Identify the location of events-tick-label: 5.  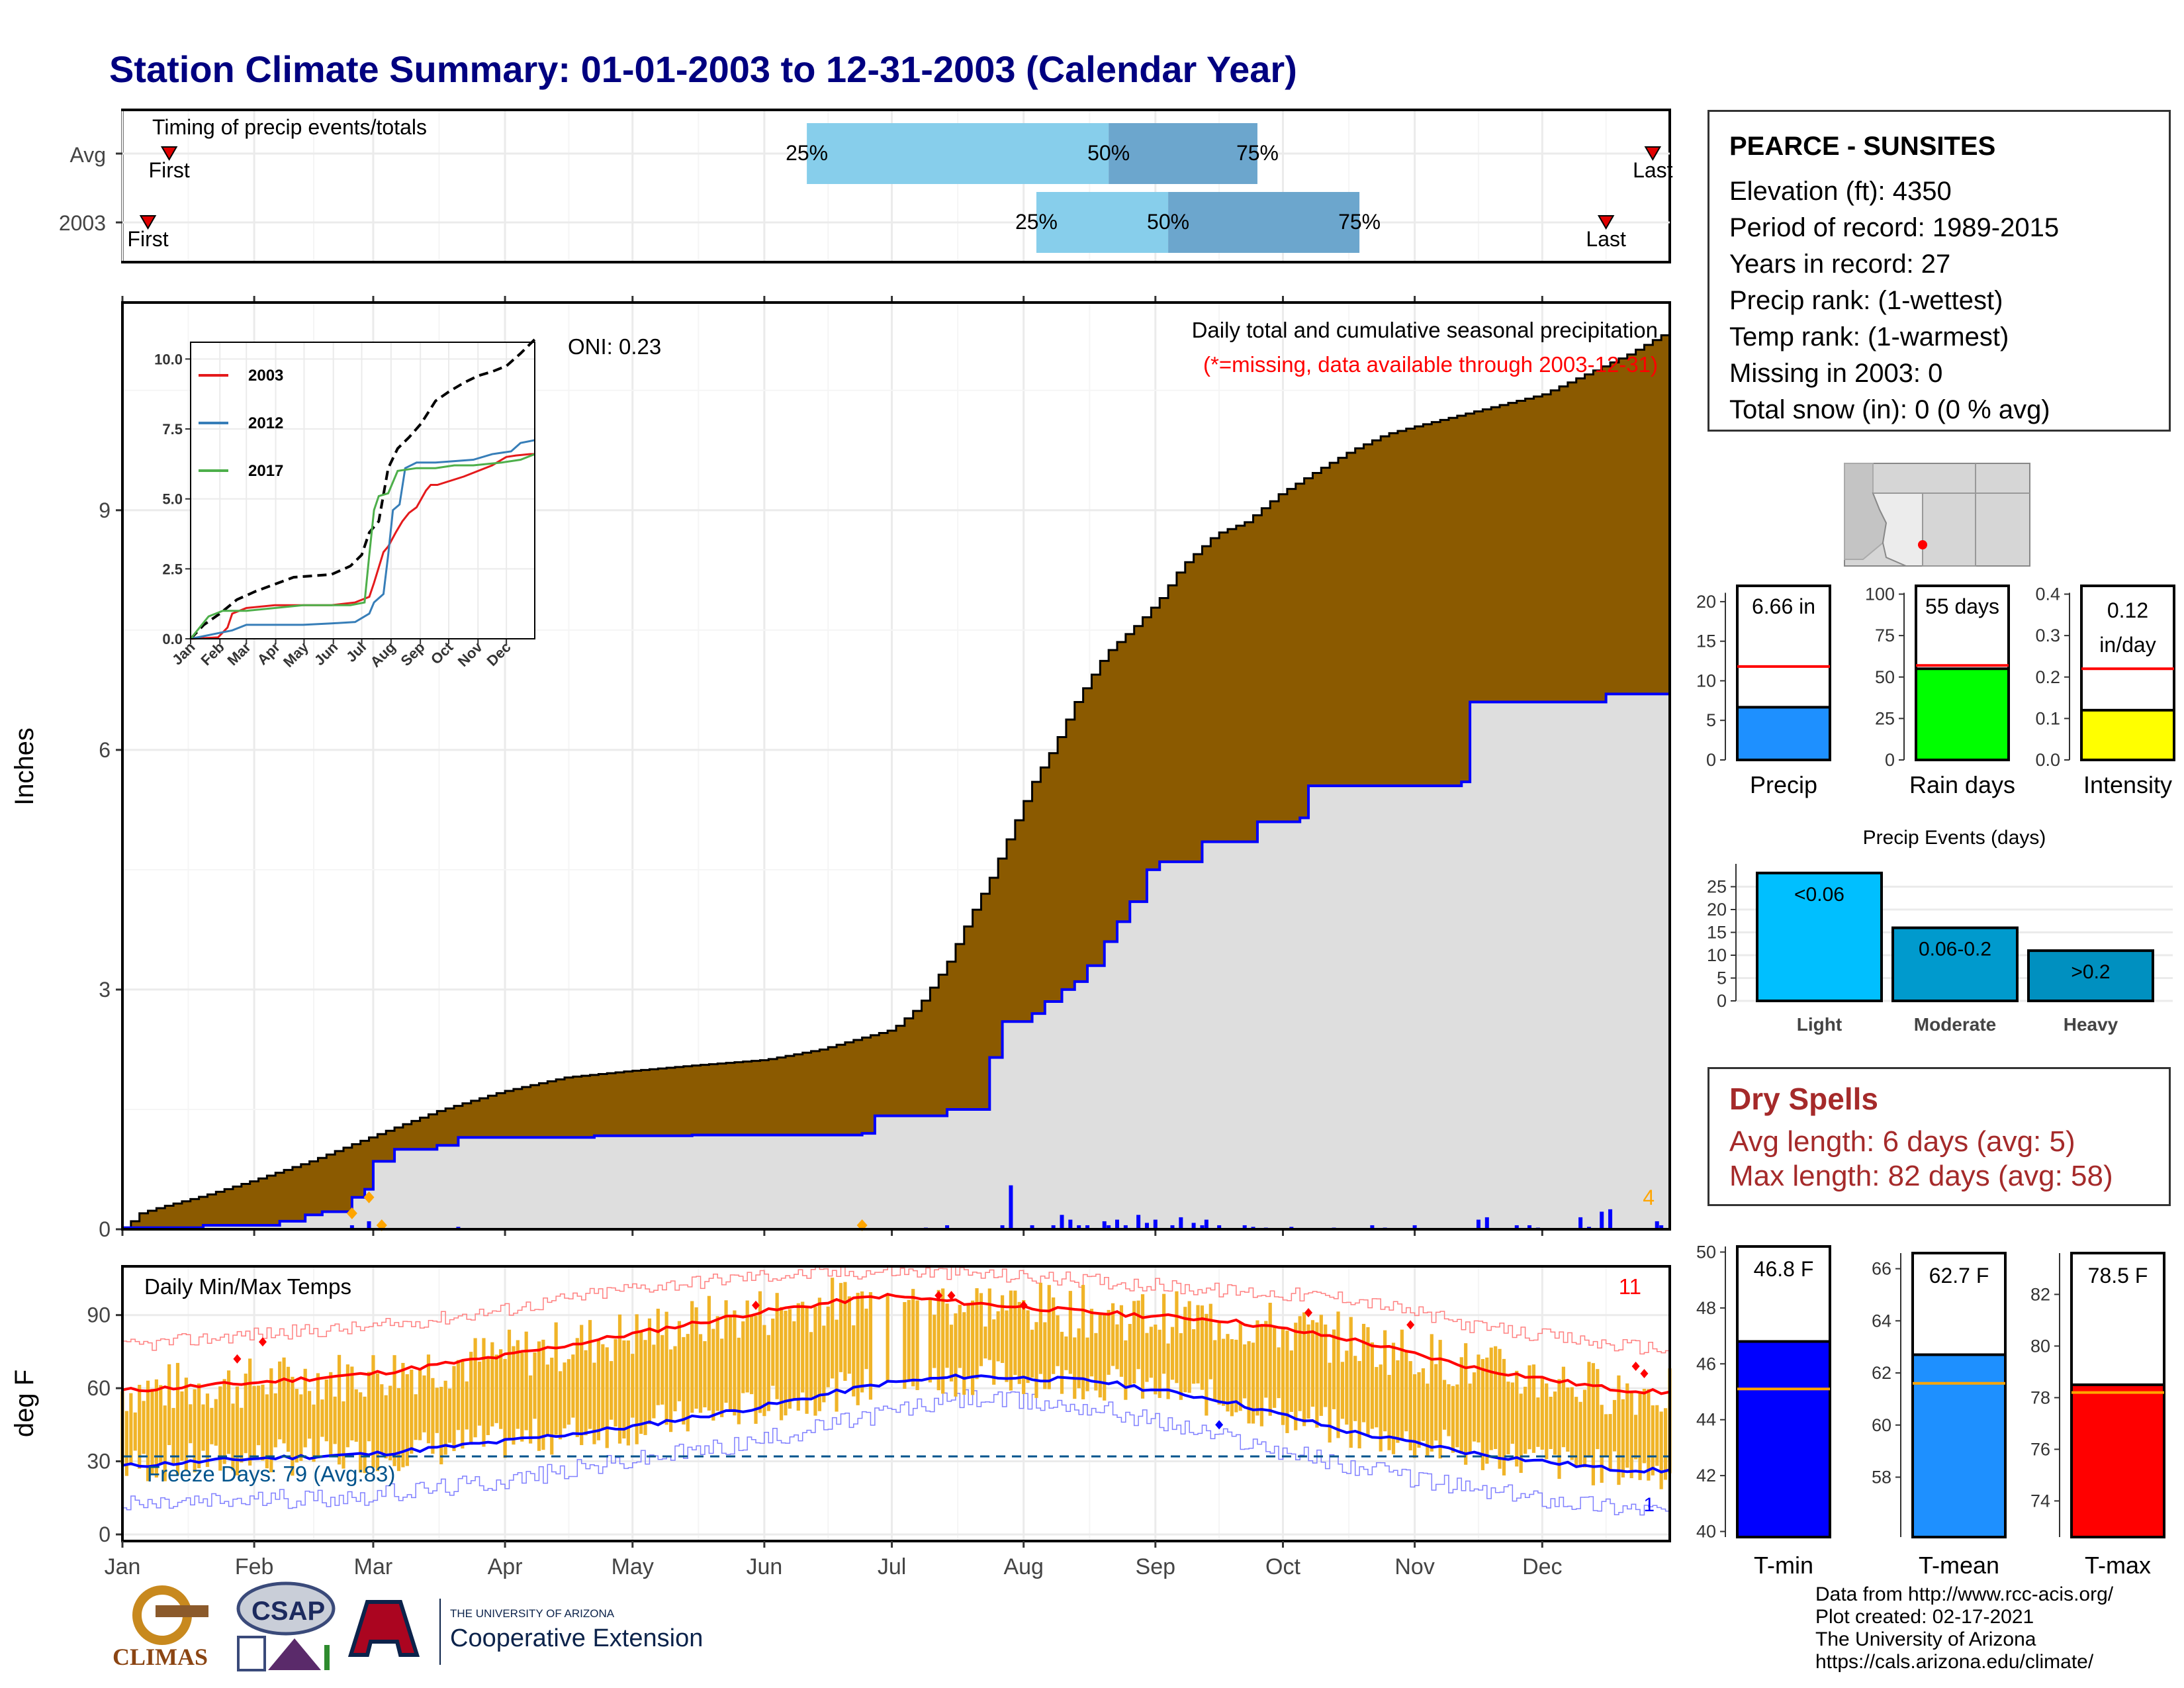
(1722, 978).